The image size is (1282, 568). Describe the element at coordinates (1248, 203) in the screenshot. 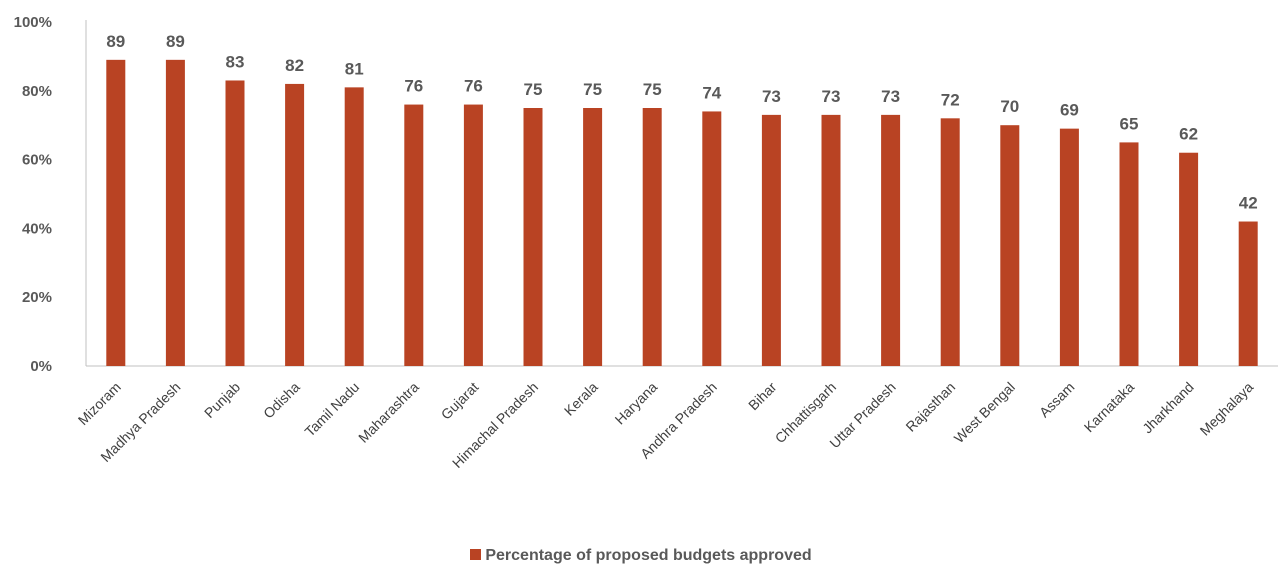

I see `data-label: 42` at that location.